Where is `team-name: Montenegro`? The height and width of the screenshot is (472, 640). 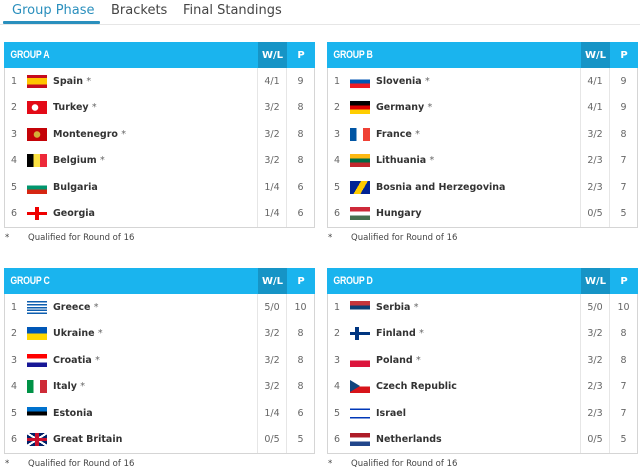 team-name: Montenegro is located at coordinates (85, 134).